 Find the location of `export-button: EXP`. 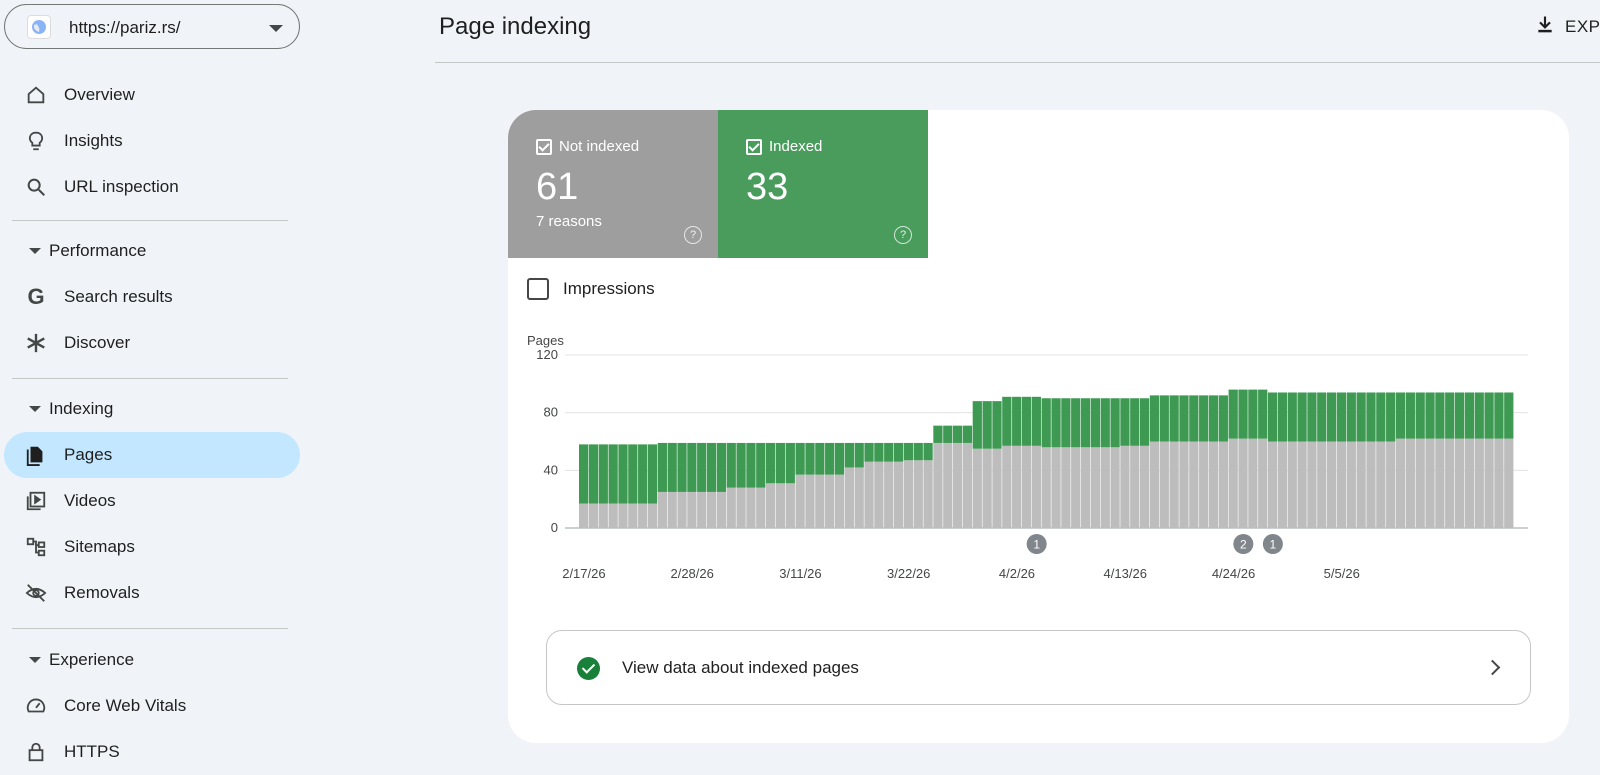

export-button: EXP is located at coordinates (1567, 26).